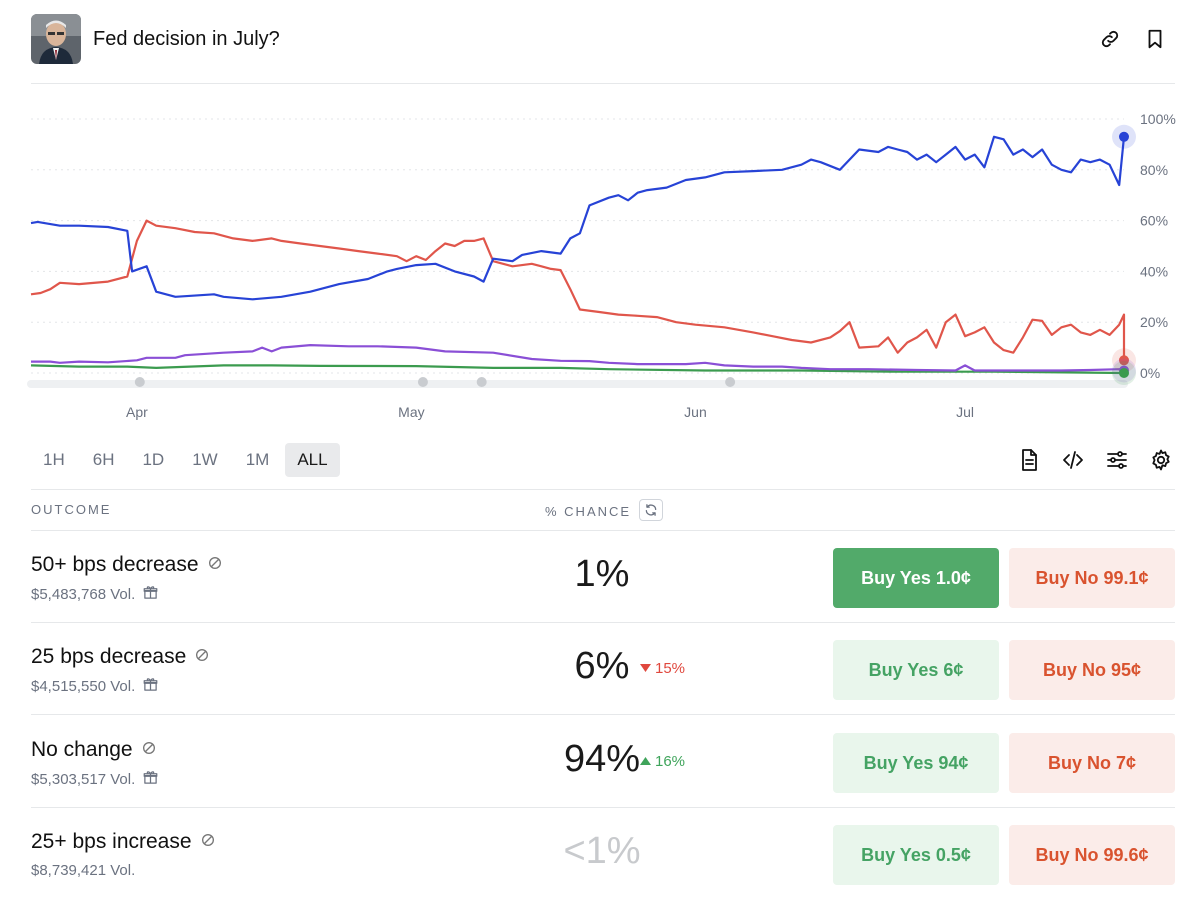  Describe the element at coordinates (312, 460) in the screenshot. I see `time-range-all: ALL` at that location.